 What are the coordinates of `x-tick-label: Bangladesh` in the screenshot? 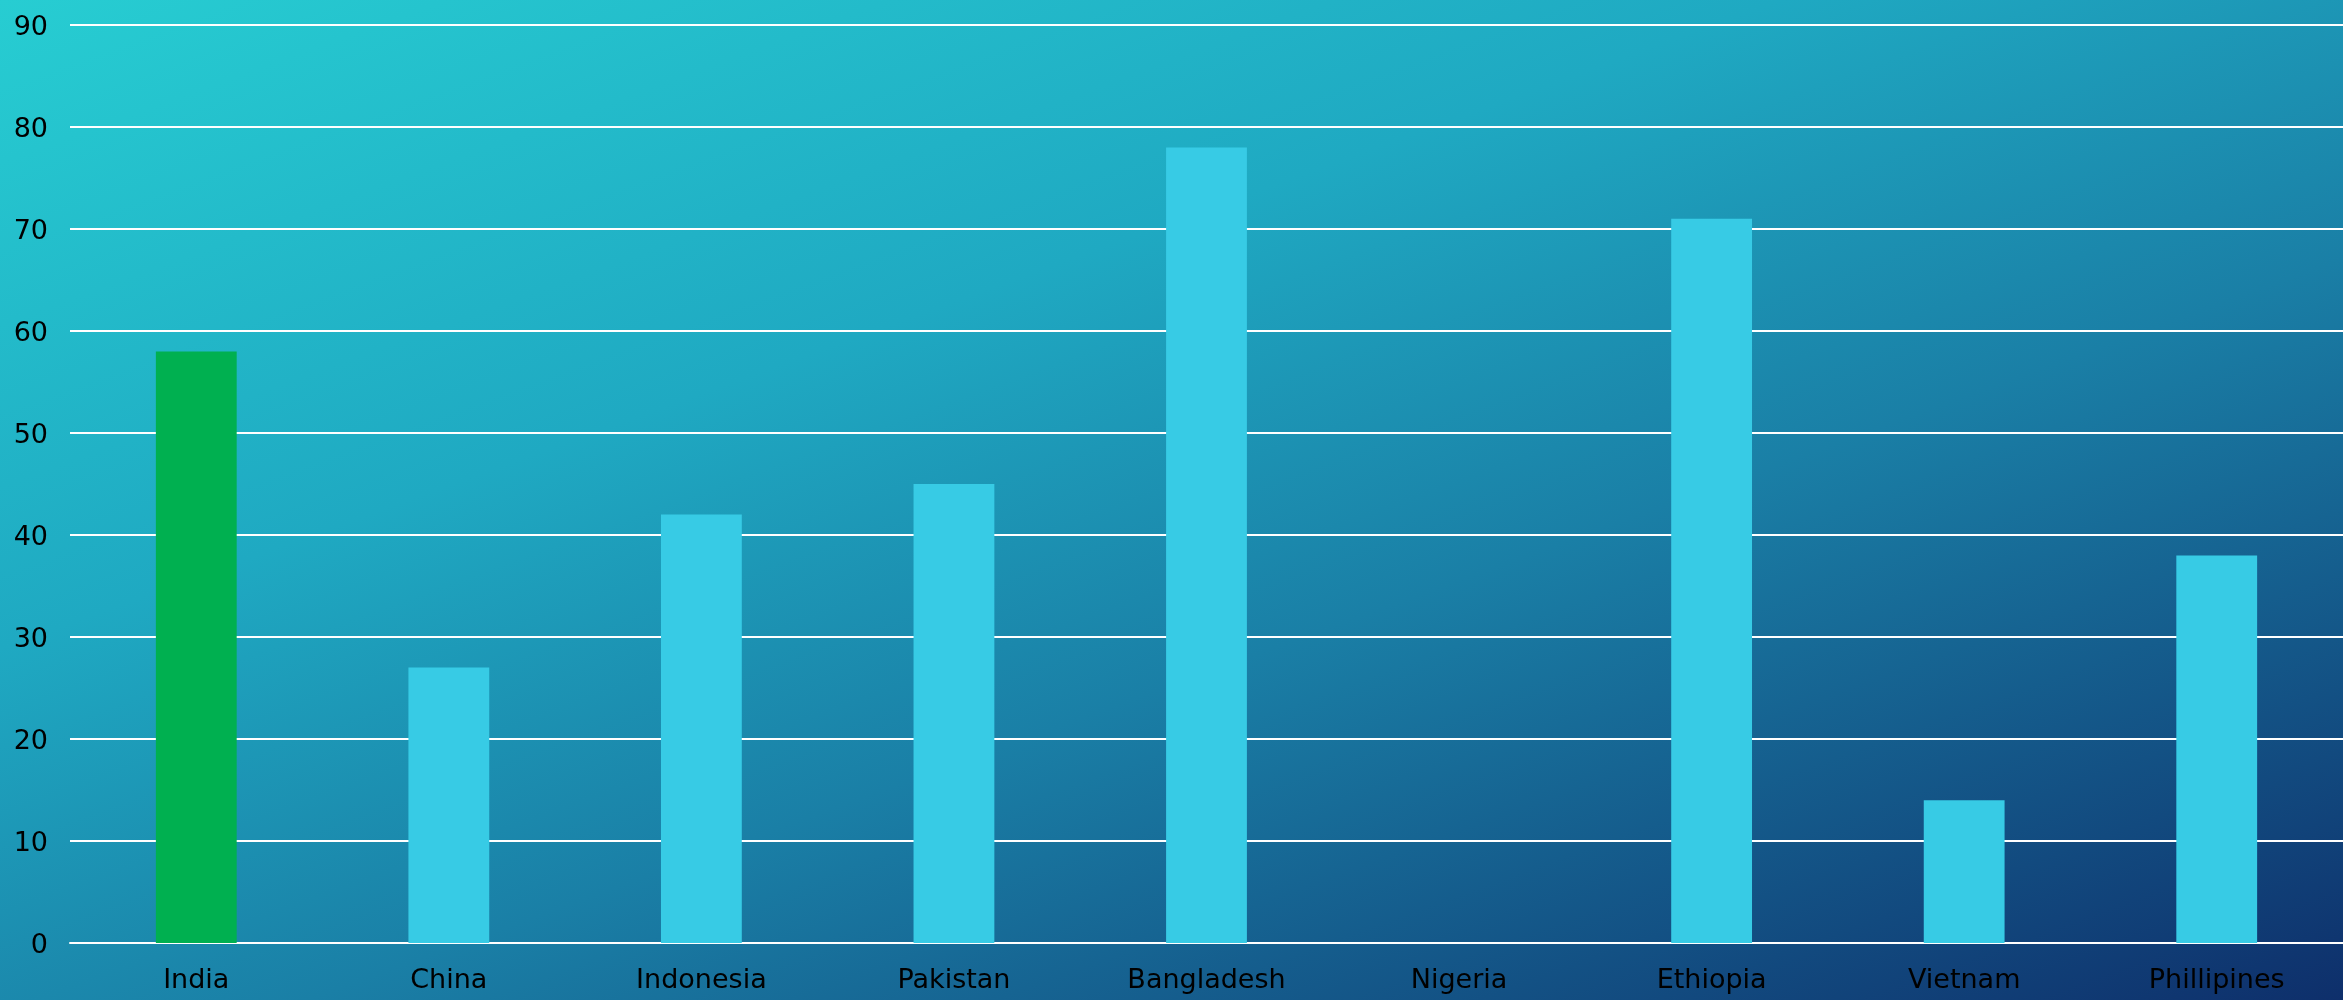 It's located at (1206, 978).